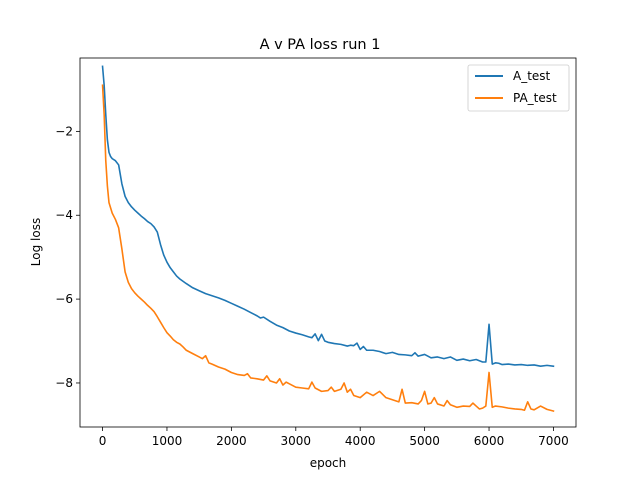  What do you see at coordinates (64, 131) in the screenshot?
I see `y-tick-label: −2` at bounding box center [64, 131].